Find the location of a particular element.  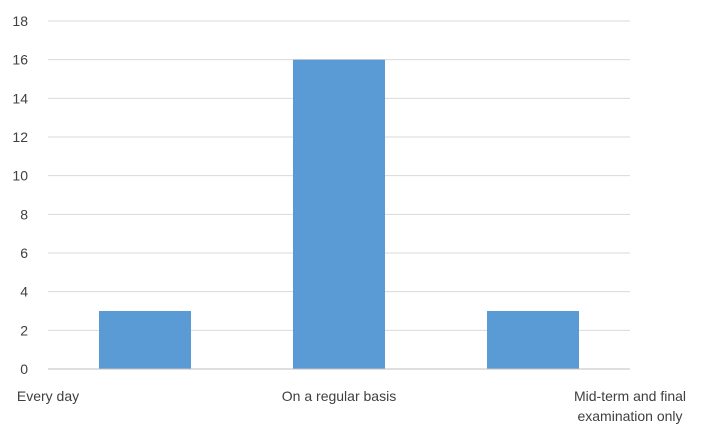

y-axis-tick-labels: 0 2 4 6 8 10 12 14 16 18 is located at coordinates (20, 195).